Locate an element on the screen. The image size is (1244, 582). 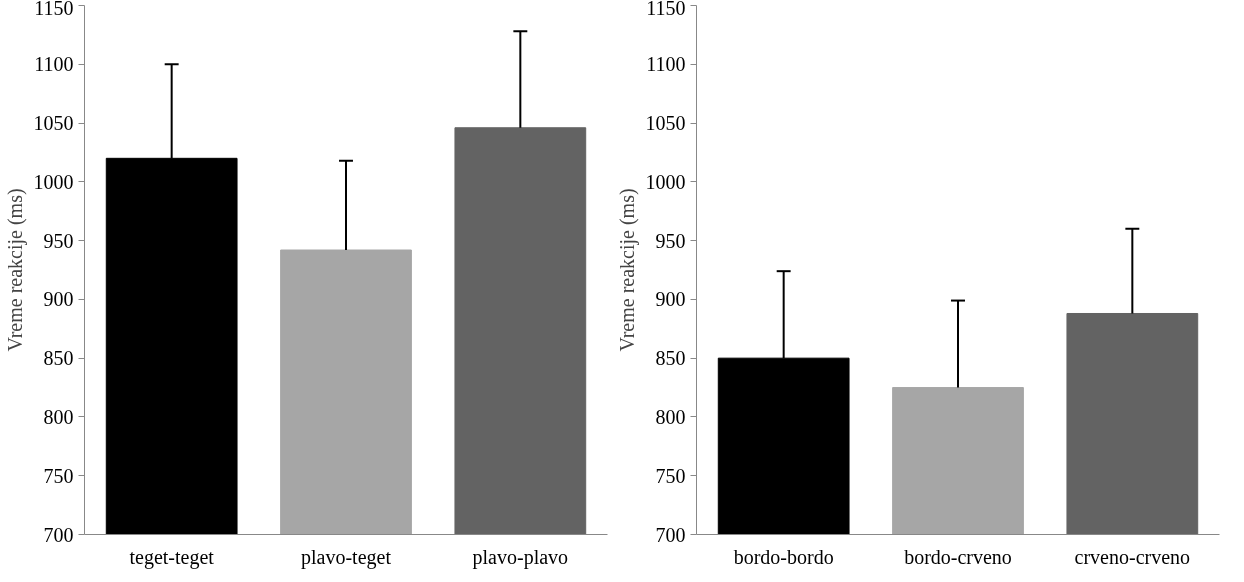
x-tick-label: plavo-plavo is located at coordinates (520, 557).